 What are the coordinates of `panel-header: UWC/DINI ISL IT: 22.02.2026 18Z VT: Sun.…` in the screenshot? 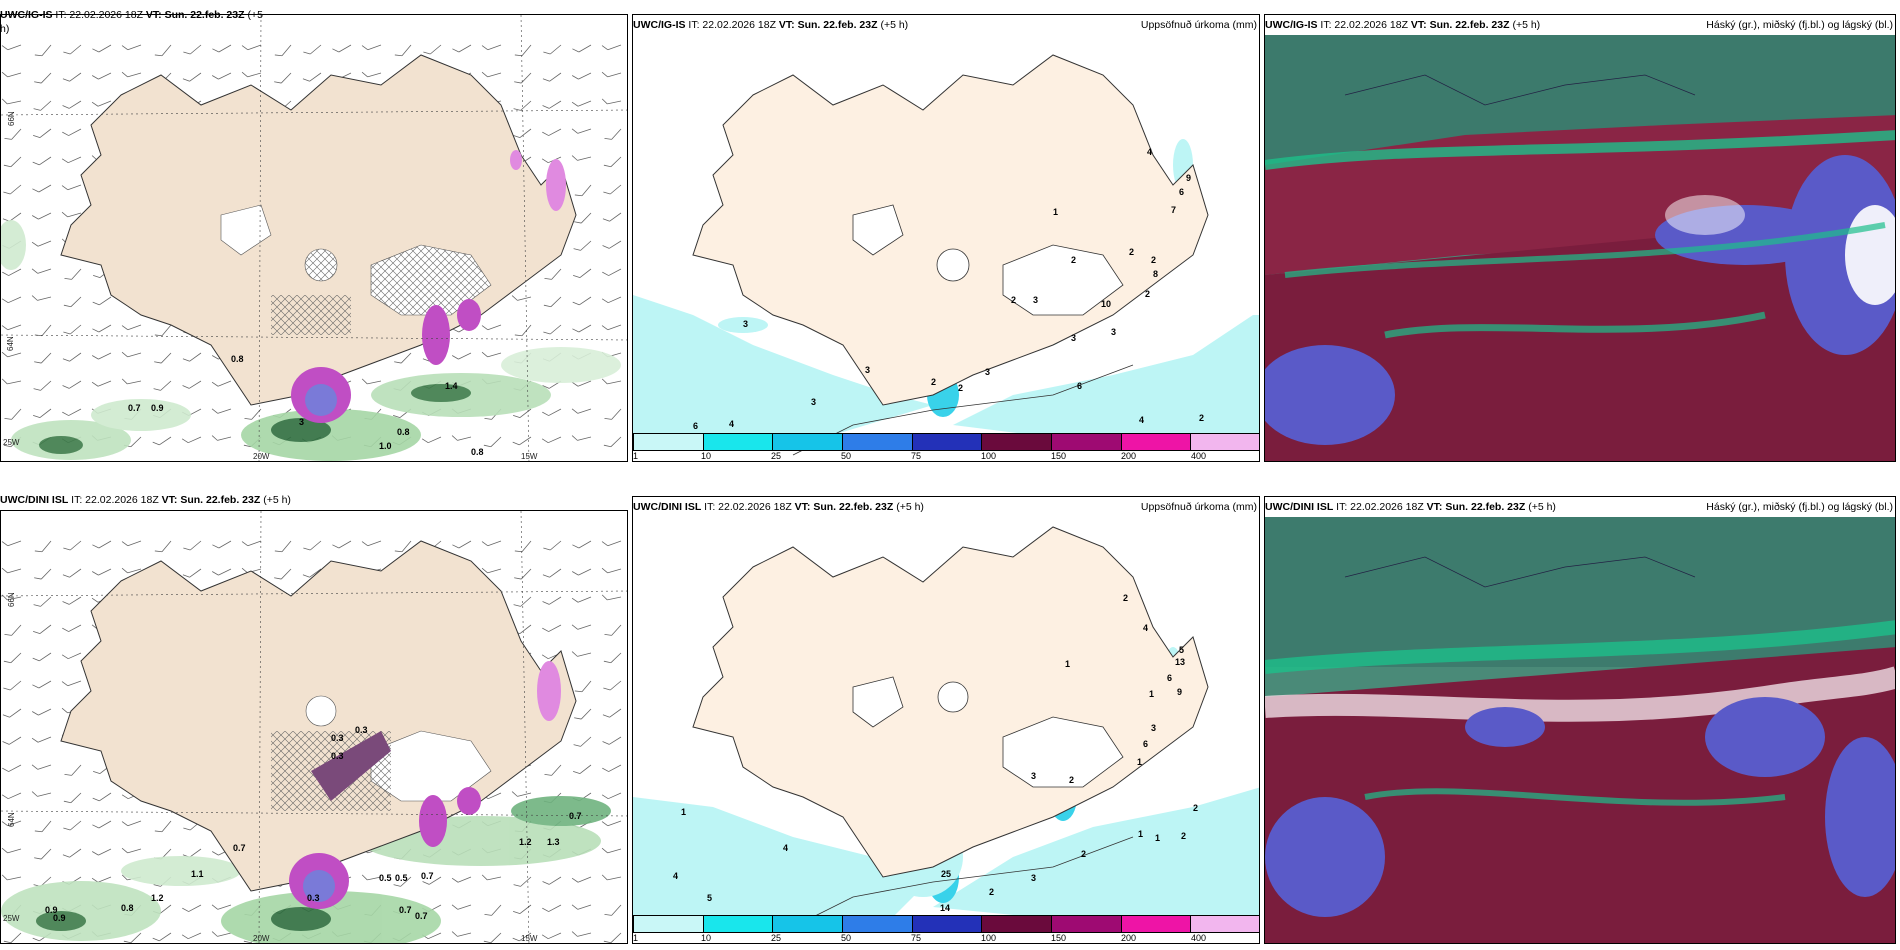 It's located at (145, 500).